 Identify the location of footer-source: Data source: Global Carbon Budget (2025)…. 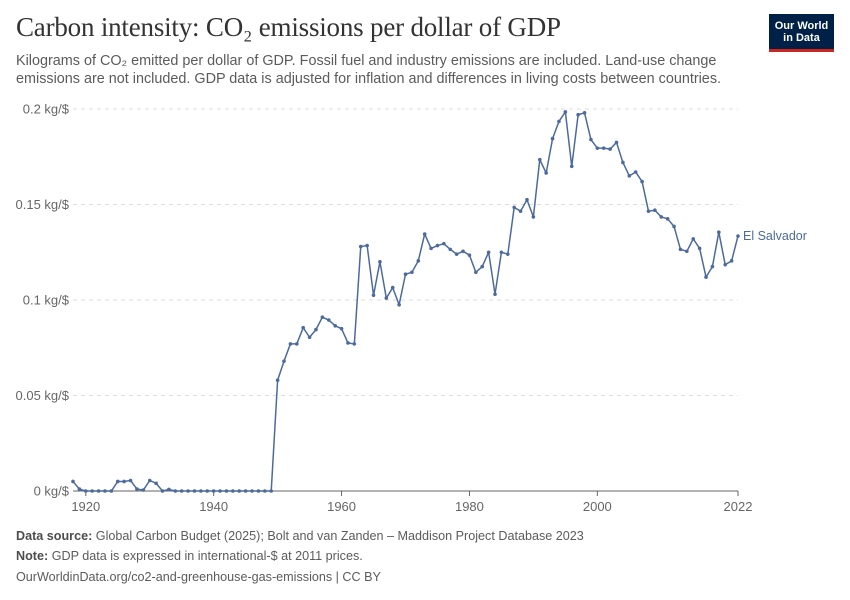
(300, 536).